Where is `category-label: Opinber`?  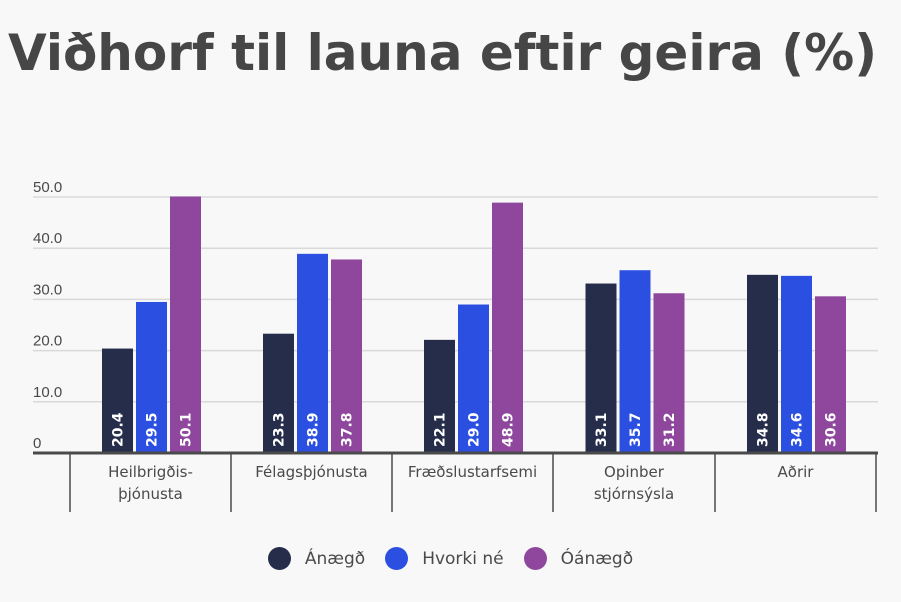
category-label: Opinber is located at coordinates (634, 472).